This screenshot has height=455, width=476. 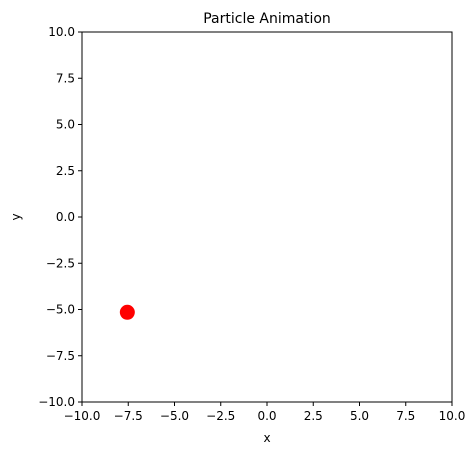 I want to click on data-points-layer, so click(x=127, y=312).